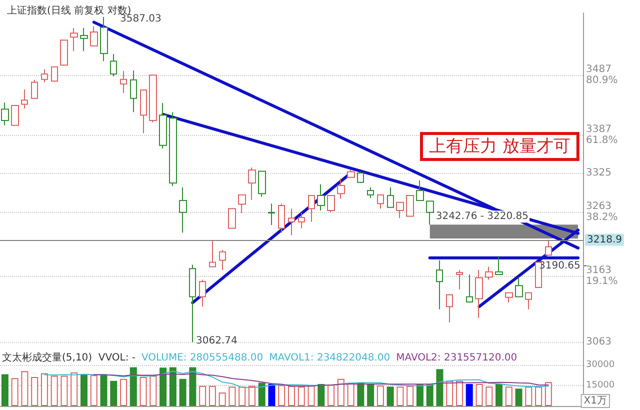  What do you see at coordinates (596, 401) in the screenshot?
I see `y-axis-title: X1万` at bounding box center [596, 401].